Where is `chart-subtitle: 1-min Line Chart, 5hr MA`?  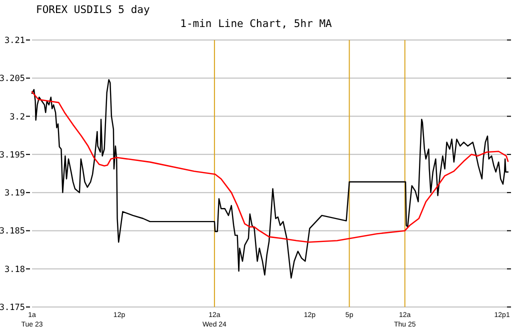
chart-subtitle: 1-min Line Chart, 5hr MA is located at coordinates (256, 24).